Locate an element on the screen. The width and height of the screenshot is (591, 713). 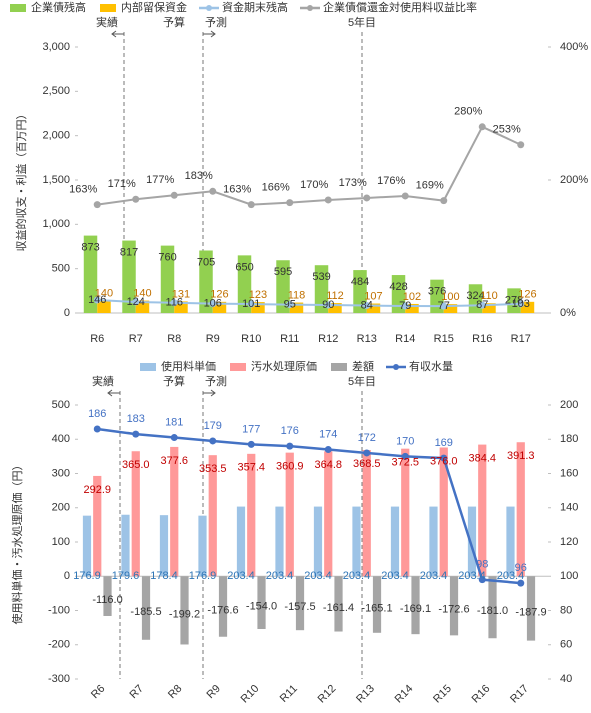
bar-label: 357.4 is located at coordinates (251, 468).